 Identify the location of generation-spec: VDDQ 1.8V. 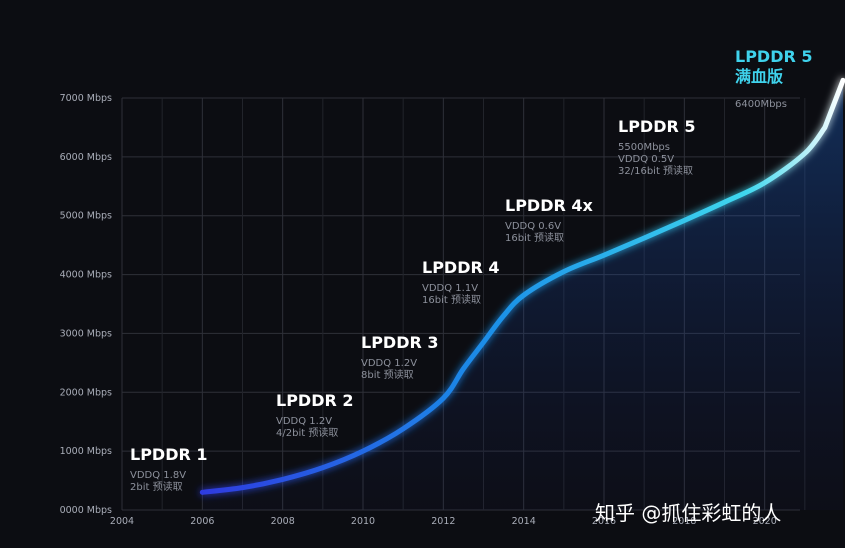
(158, 475).